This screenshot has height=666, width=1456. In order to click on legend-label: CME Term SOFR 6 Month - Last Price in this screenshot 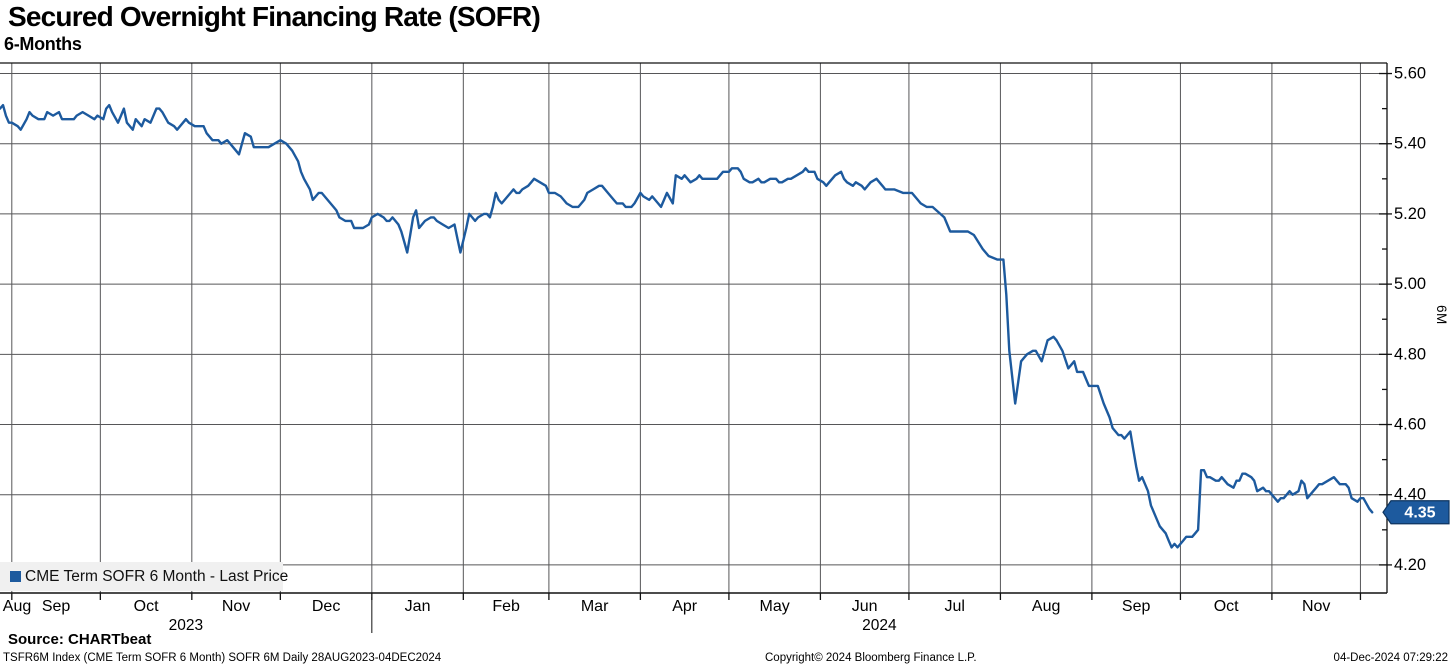, I will do `click(157, 576)`.